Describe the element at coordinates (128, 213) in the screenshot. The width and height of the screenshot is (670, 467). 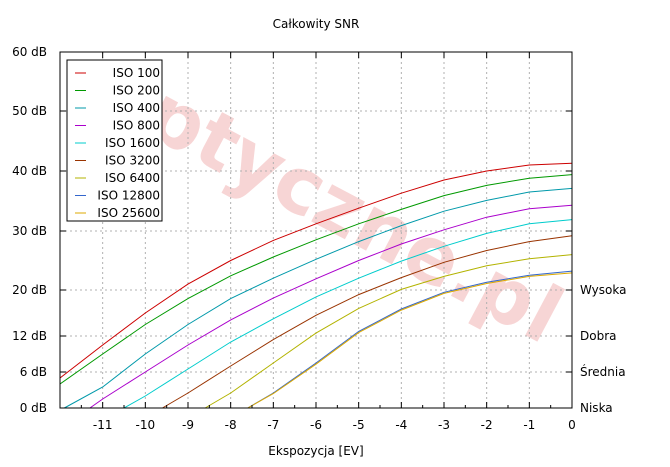
I see `legend-label: ISO 25600` at that location.